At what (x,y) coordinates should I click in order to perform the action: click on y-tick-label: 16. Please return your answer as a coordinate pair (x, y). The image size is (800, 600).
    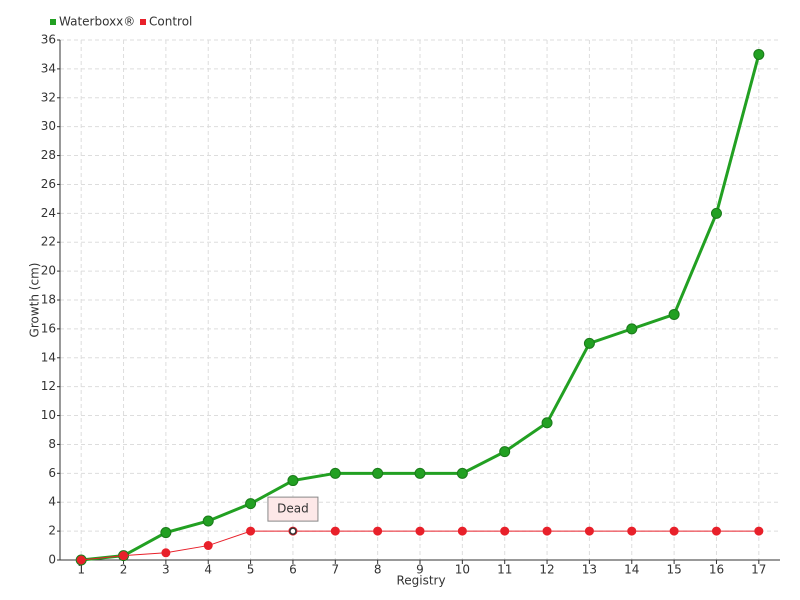
    Looking at the image, I should click on (48, 328).